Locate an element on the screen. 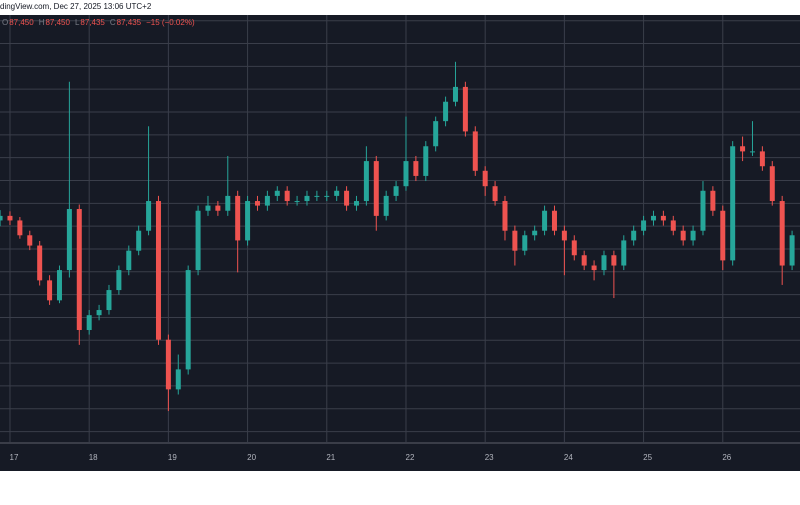  x-tick-label: 20 is located at coordinates (251, 457).